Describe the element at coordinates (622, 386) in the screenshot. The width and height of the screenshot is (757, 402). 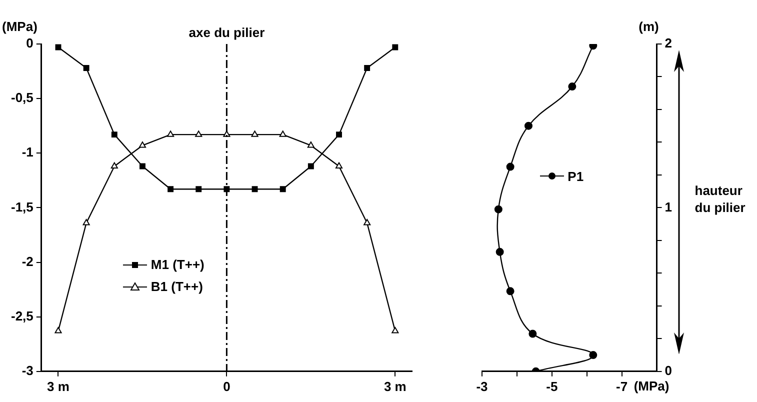
I see `x-tick-label: -7` at that location.